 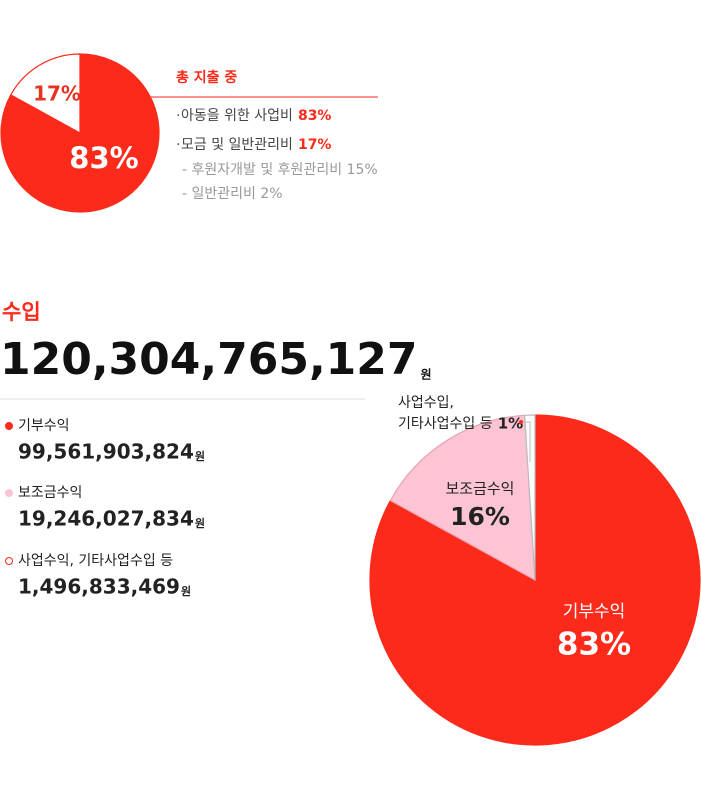 What do you see at coordinates (445, 424) in the screenshot?
I see `callout-label: 기타사업수입 등` at bounding box center [445, 424].